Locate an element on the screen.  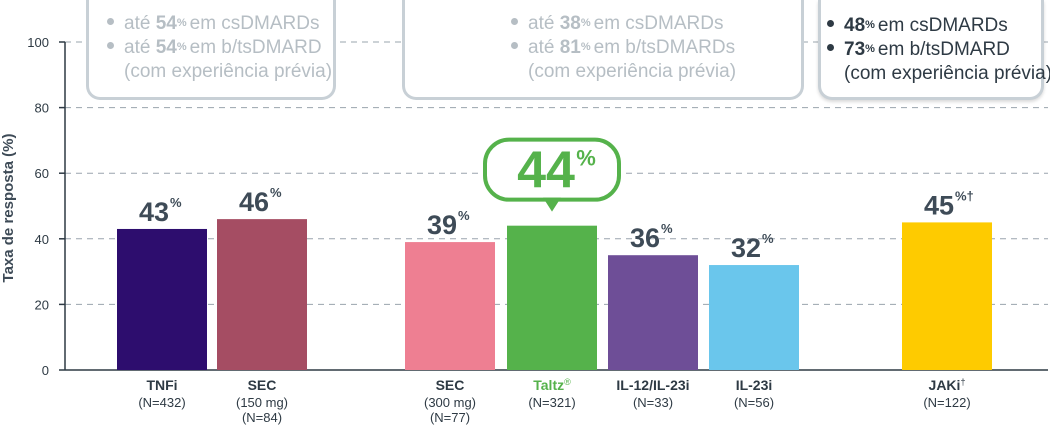
callout-line: 48% em csDMARDs is located at coordinates (917, 26).